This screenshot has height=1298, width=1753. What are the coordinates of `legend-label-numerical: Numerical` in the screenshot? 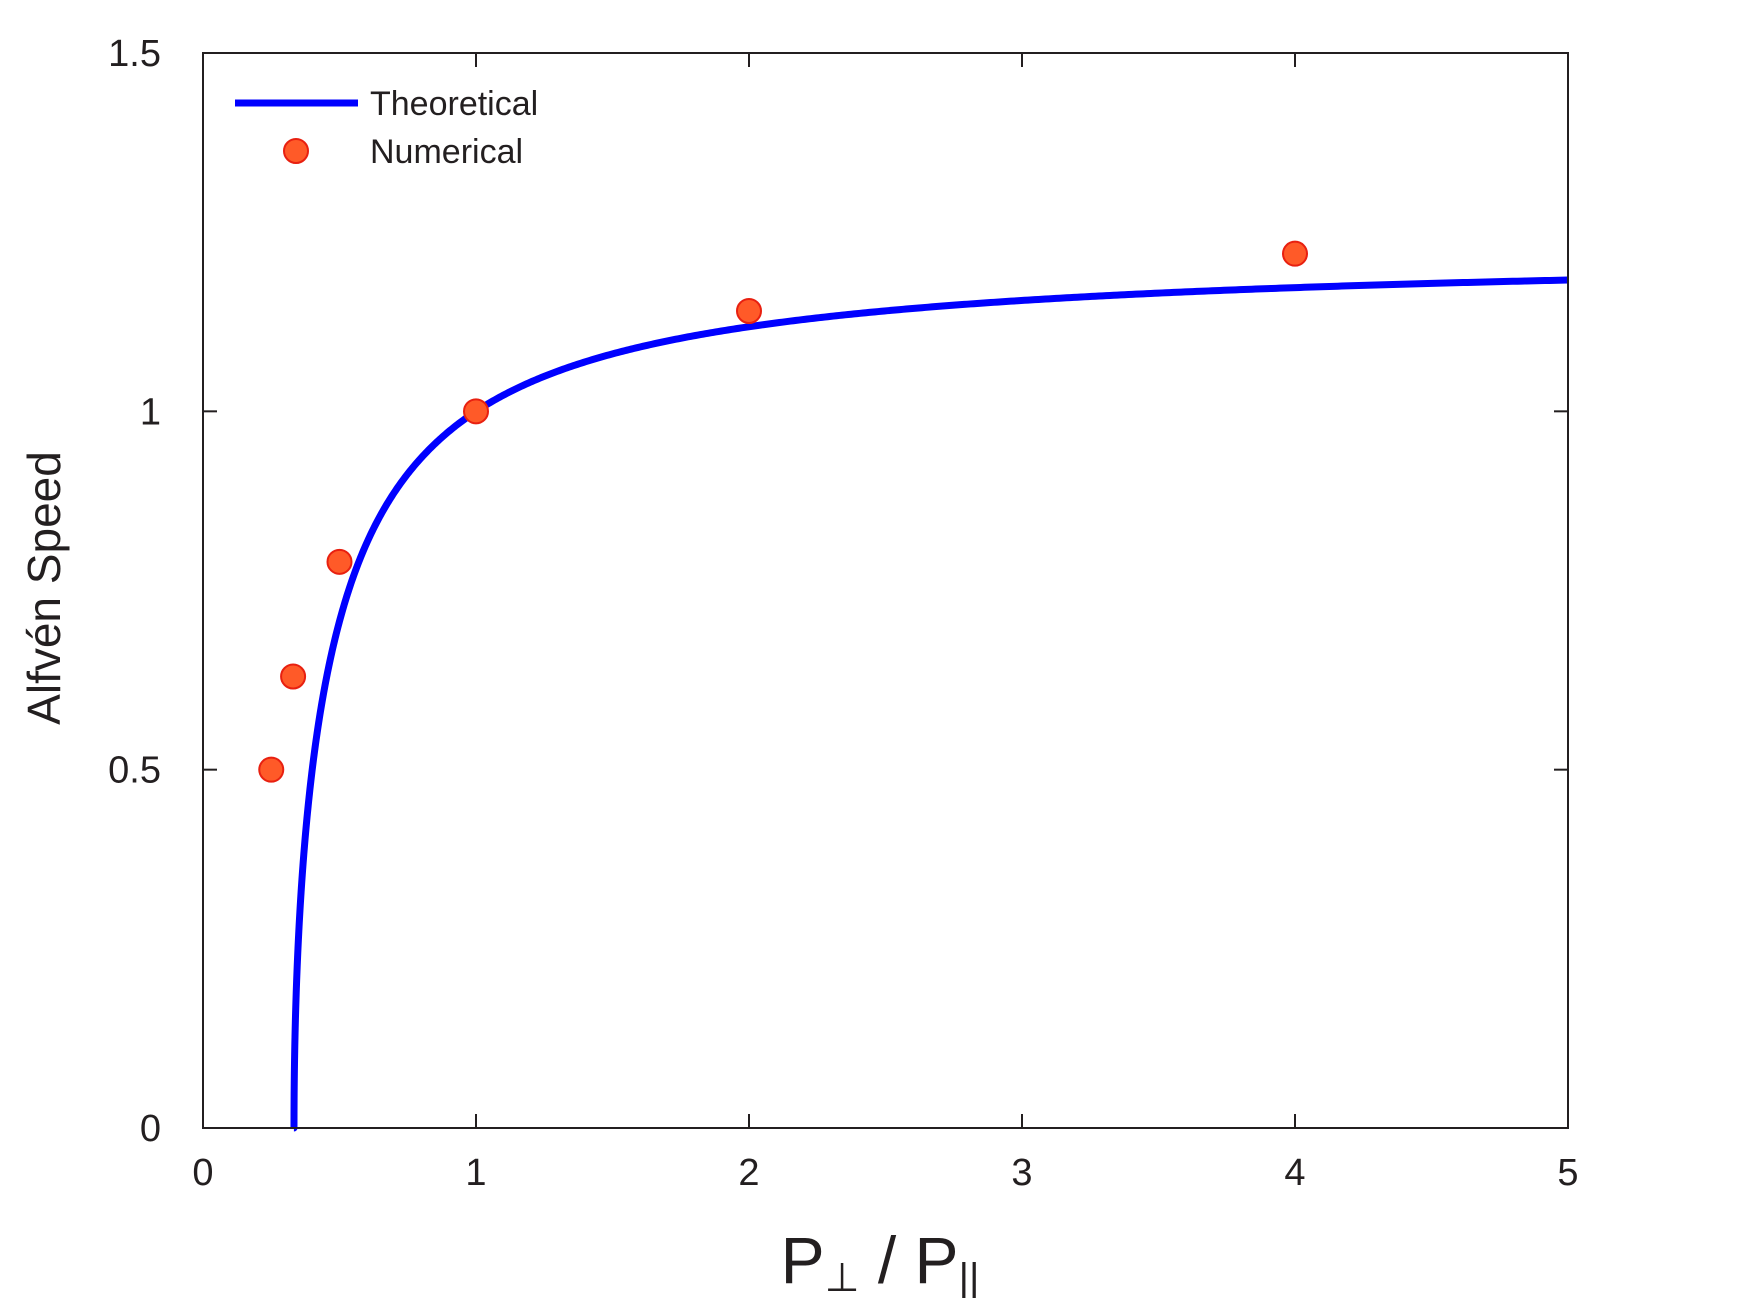 It's located at (446, 152).